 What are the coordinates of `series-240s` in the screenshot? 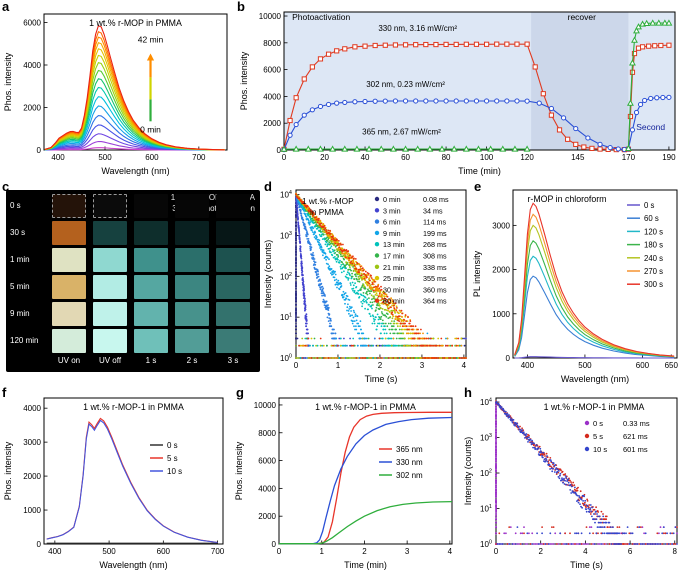 It's located at (594, 290).